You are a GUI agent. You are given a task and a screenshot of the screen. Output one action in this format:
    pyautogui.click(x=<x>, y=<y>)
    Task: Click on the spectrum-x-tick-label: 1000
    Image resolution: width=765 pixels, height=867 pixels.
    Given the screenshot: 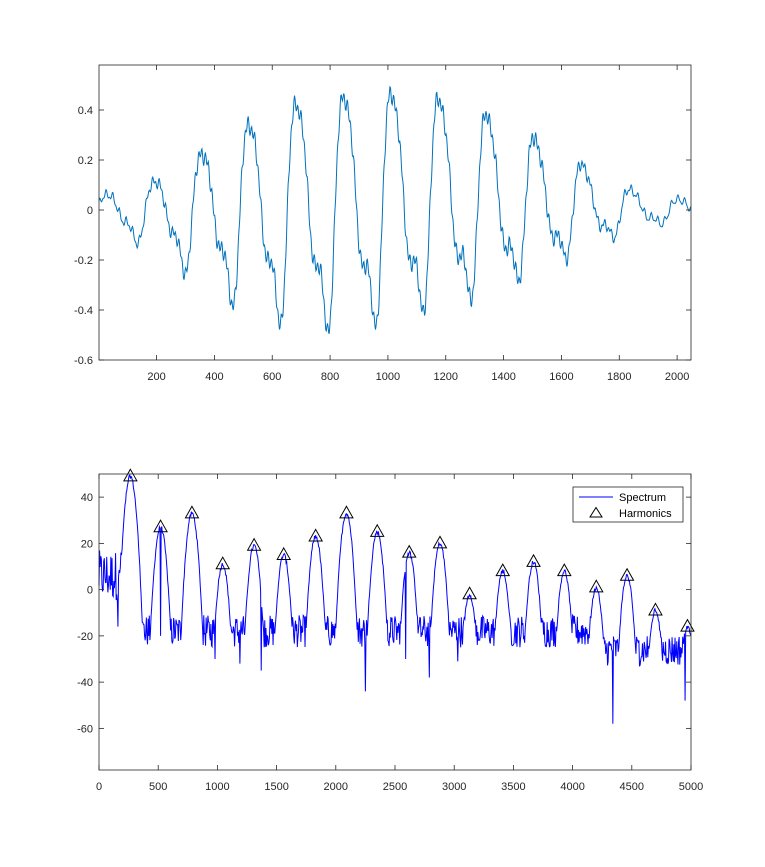 What is the action you would take?
    pyautogui.click(x=217, y=787)
    